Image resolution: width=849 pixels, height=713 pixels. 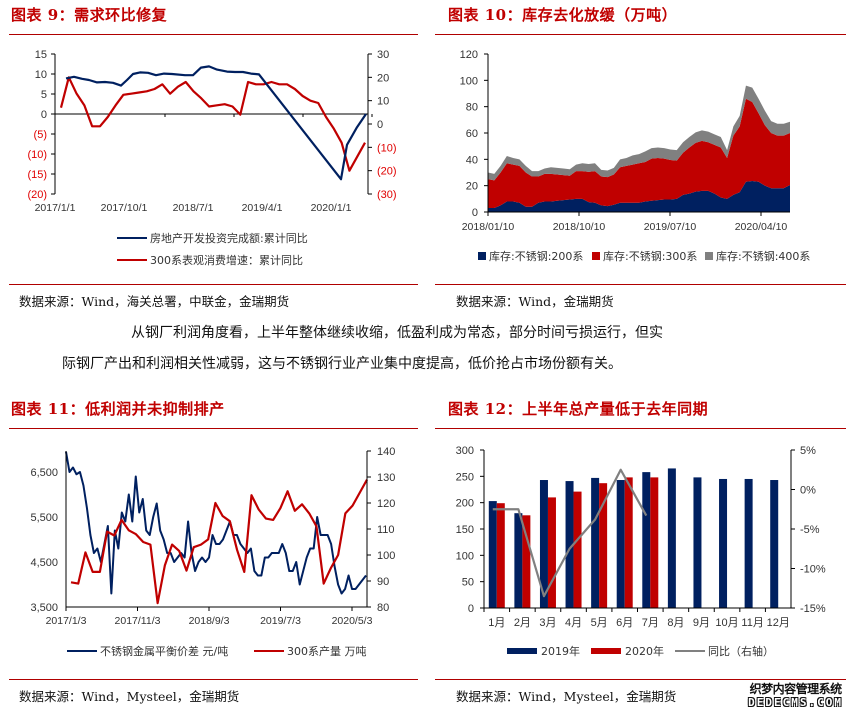 I want to click on svg-text: -5%, so click(x=810, y=530).